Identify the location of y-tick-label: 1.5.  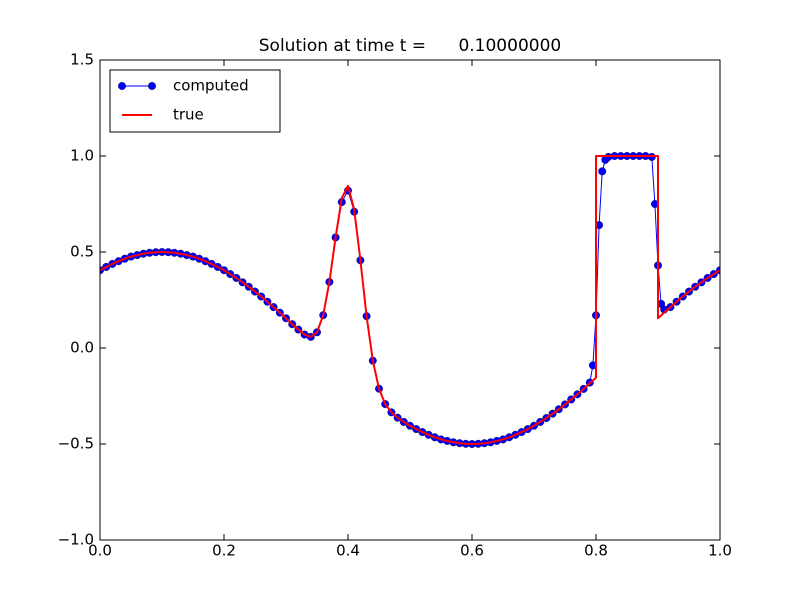
(82, 60).